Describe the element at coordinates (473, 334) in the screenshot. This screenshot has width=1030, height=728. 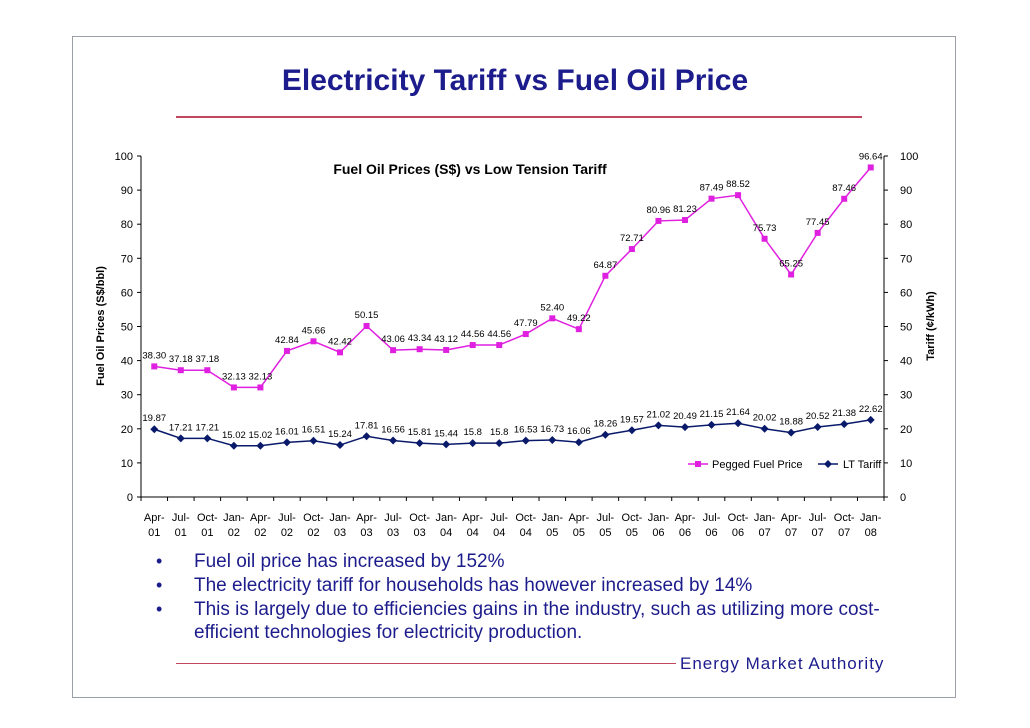
I see `fuel-price-label: 44.56` at that location.